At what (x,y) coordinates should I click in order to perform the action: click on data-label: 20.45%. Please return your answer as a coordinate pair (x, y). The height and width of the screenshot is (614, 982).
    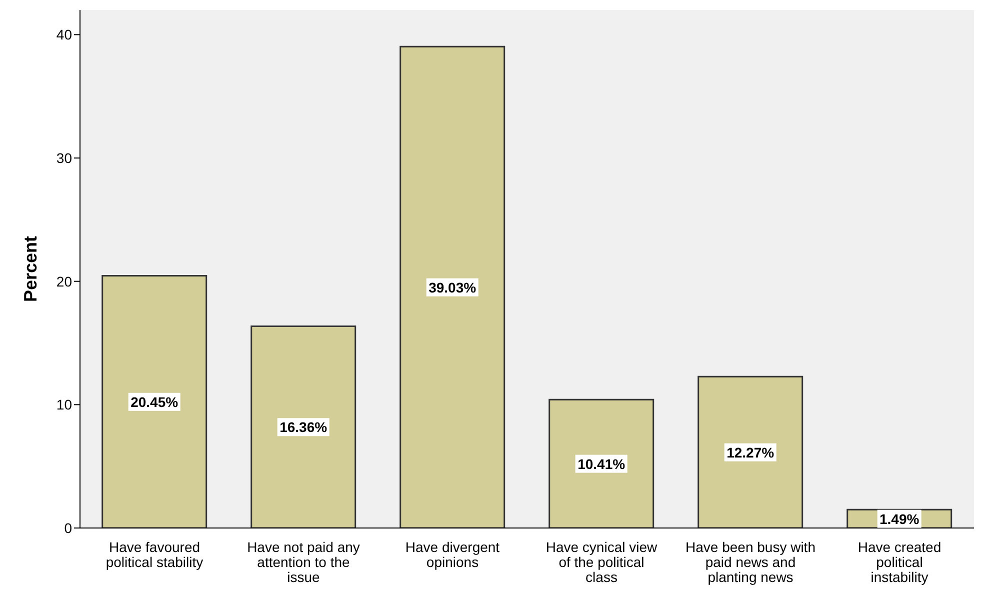
    Looking at the image, I should click on (154, 402).